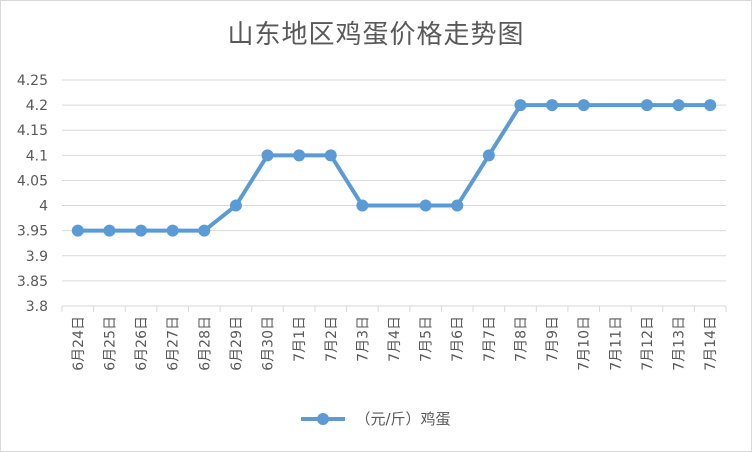 The width and height of the screenshot is (752, 452). I want to click on x-tick-label: 7月4日, so click(395, 339).